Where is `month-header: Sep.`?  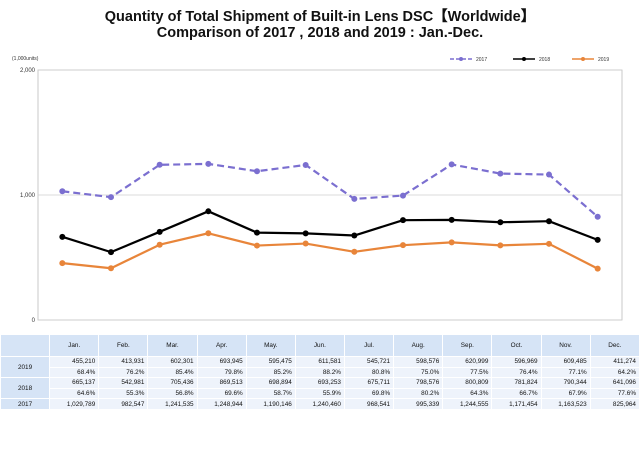 month-header: Sep. is located at coordinates (467, 345).